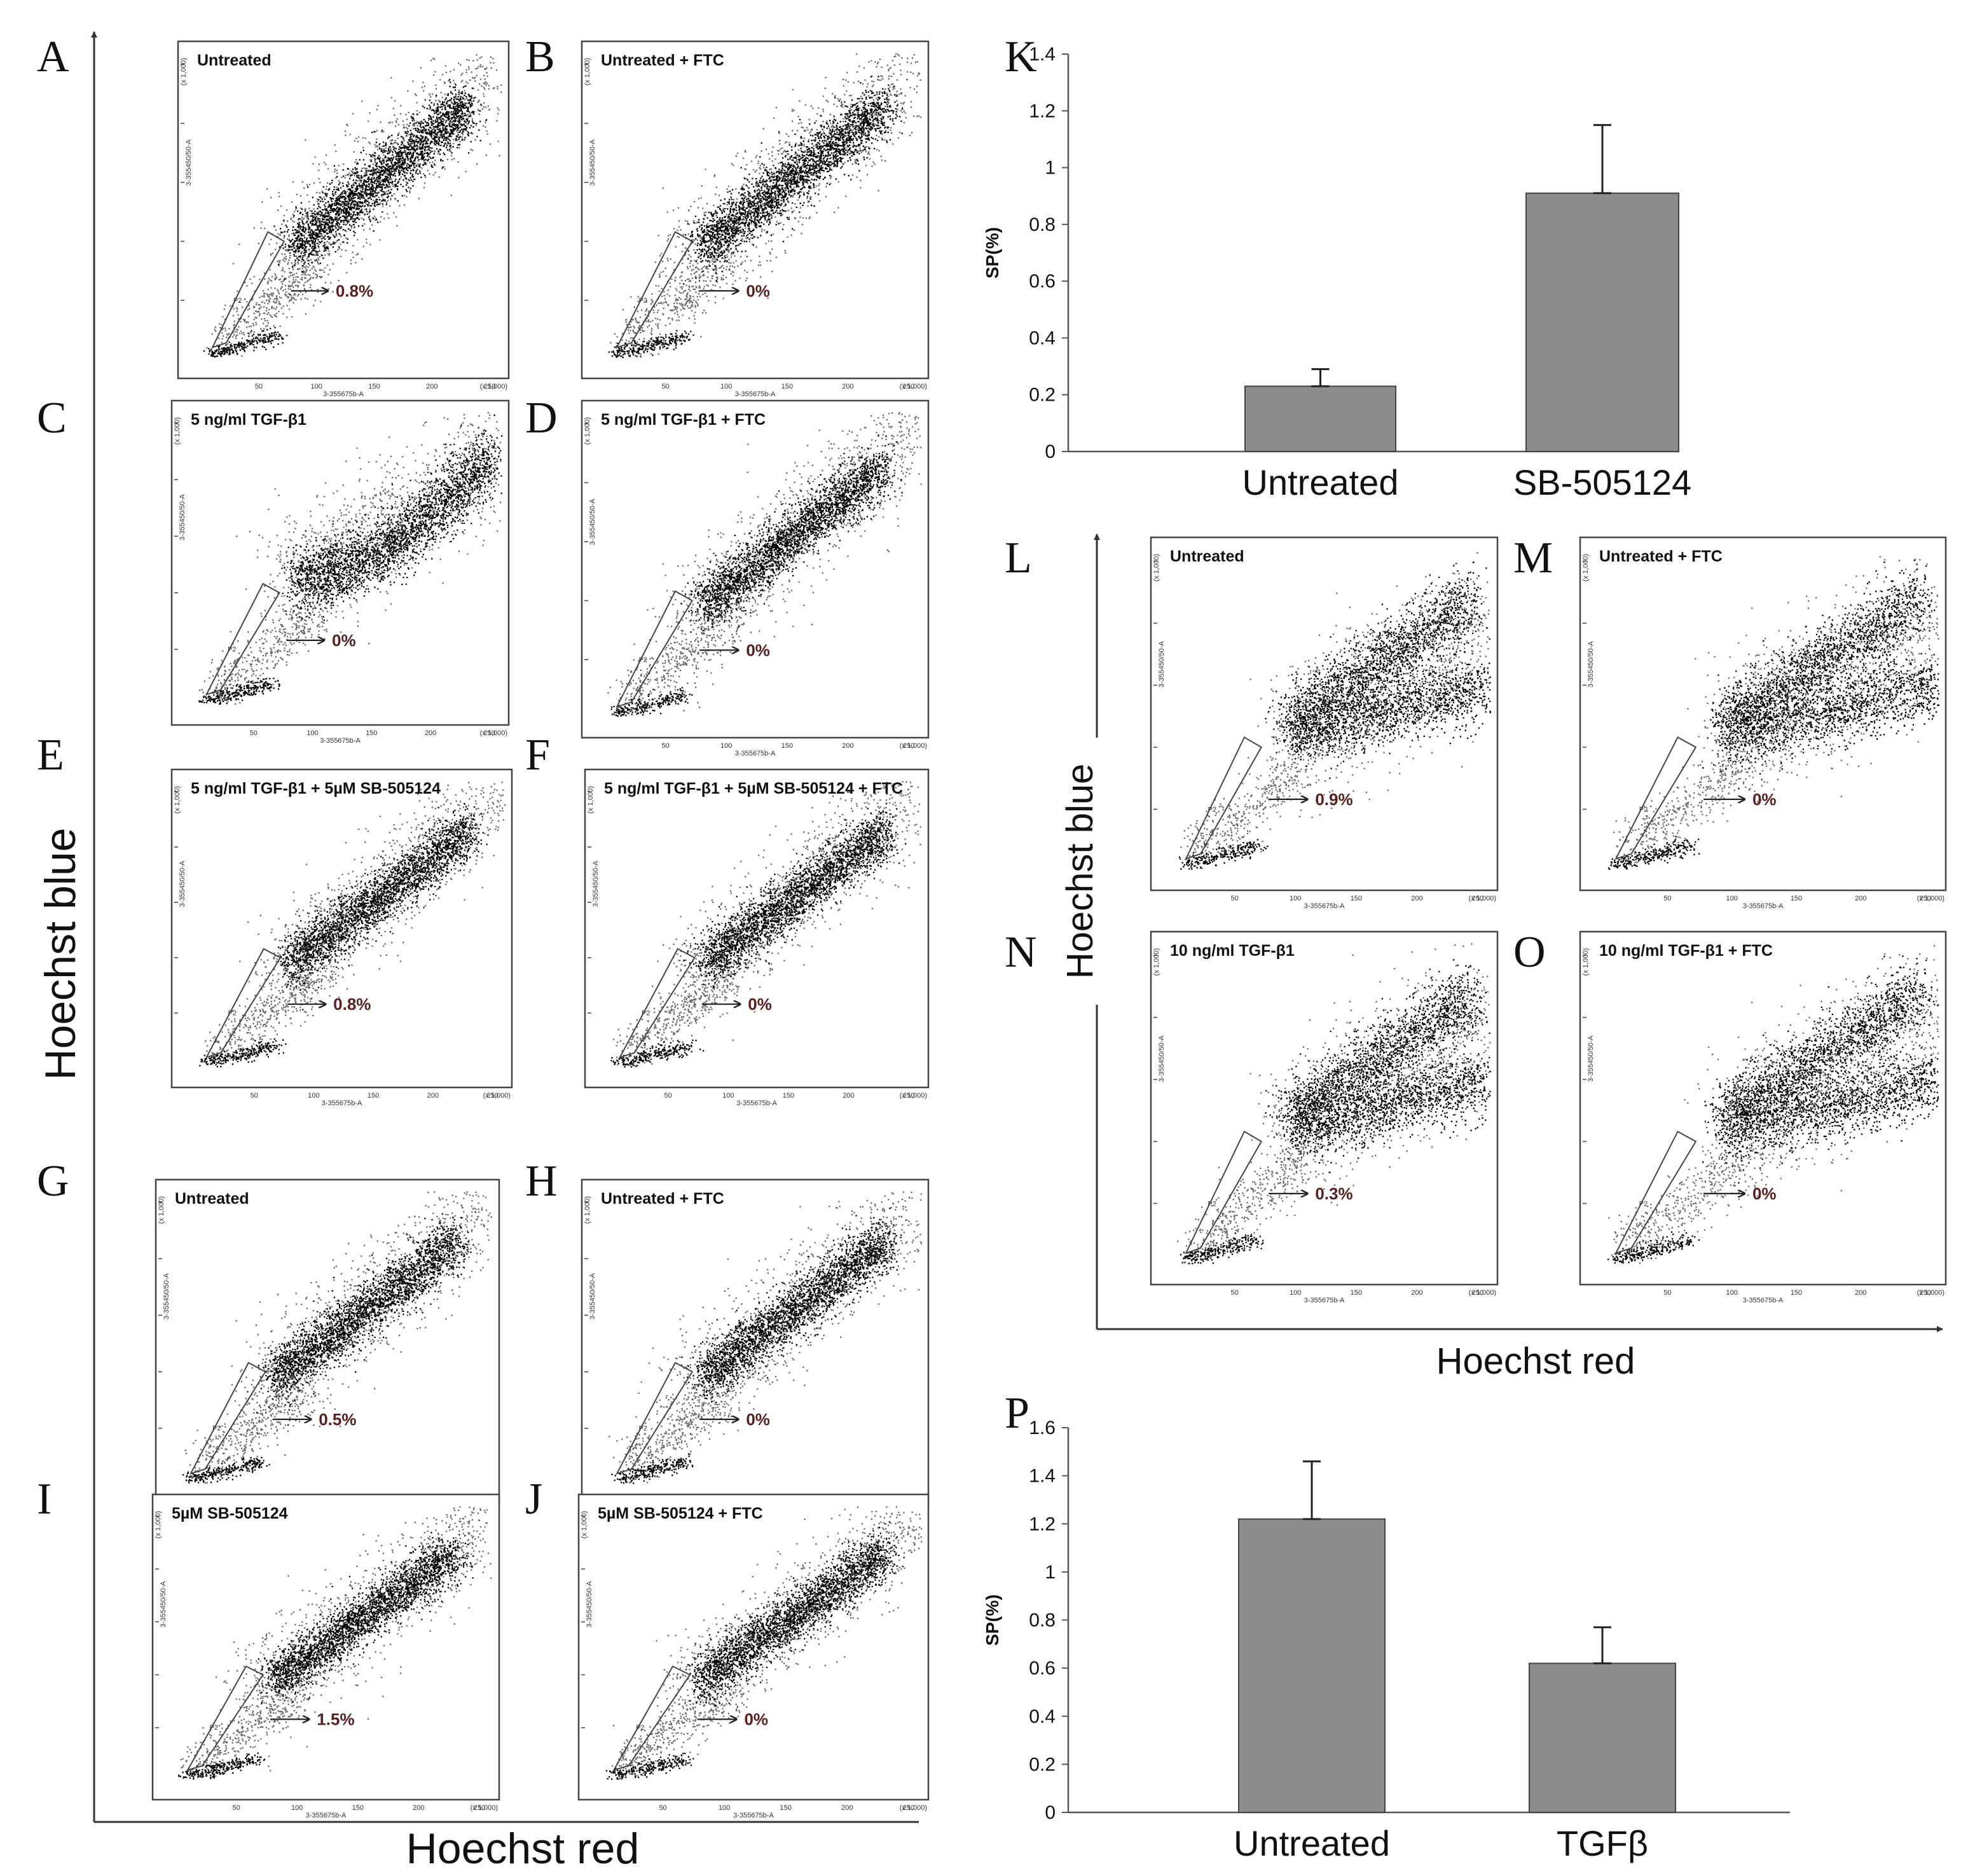 Image resolution: width=1968 pixels, height=1876 pixels. Describe the element at coordinates (1602, 1737) in the screenshot. I see `bar-tgf-` at that location.